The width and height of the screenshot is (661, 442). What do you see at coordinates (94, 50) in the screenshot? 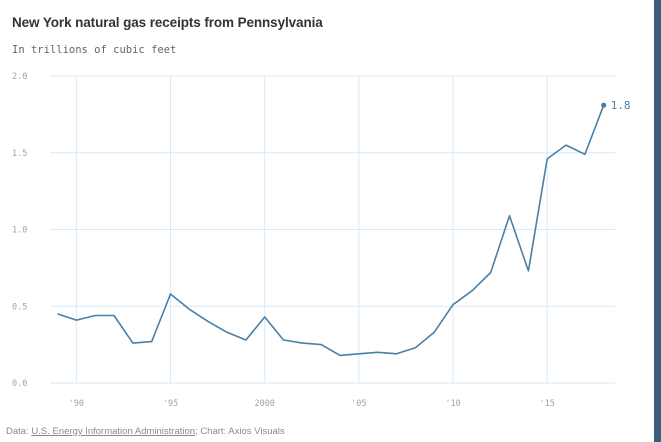
I see `chart-subtitle: In trillions of cubic feet` at bounding box center [94, 50].